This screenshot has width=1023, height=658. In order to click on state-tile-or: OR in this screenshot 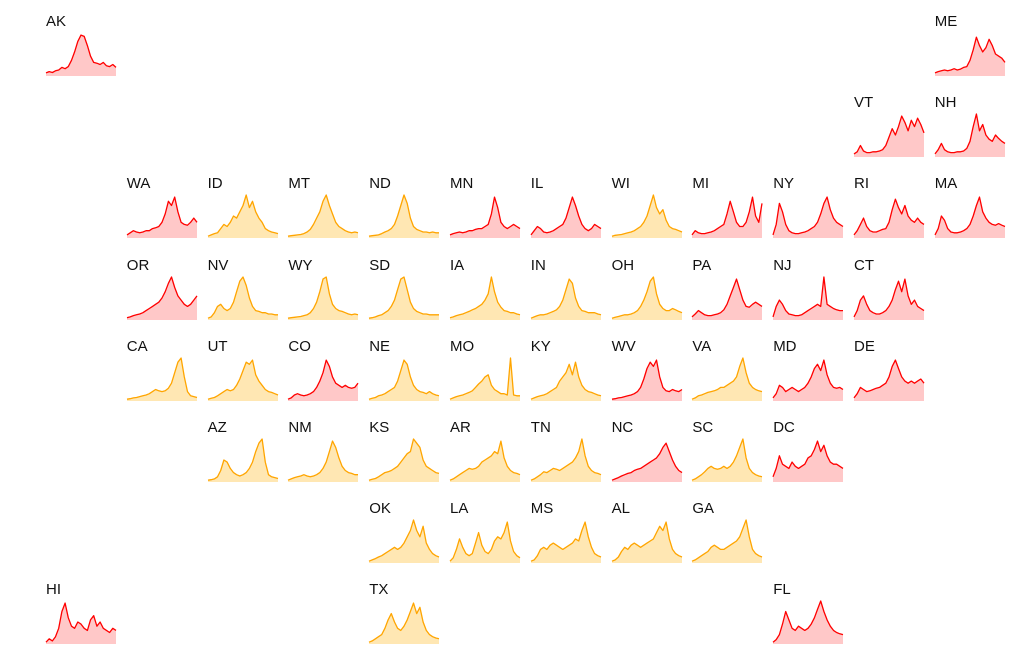, I will do `click(162, 288)`.